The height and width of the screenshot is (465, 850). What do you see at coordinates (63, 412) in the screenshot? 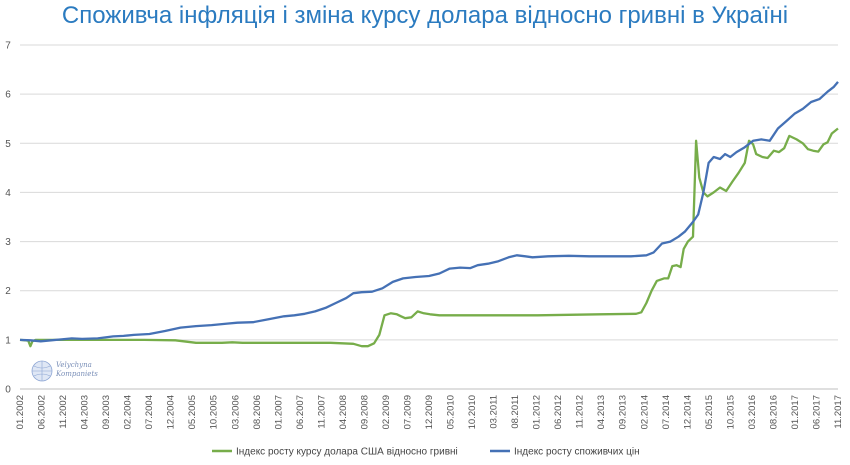
I see `x-tick-label: 11.2002` at bounding box center [63, 412].